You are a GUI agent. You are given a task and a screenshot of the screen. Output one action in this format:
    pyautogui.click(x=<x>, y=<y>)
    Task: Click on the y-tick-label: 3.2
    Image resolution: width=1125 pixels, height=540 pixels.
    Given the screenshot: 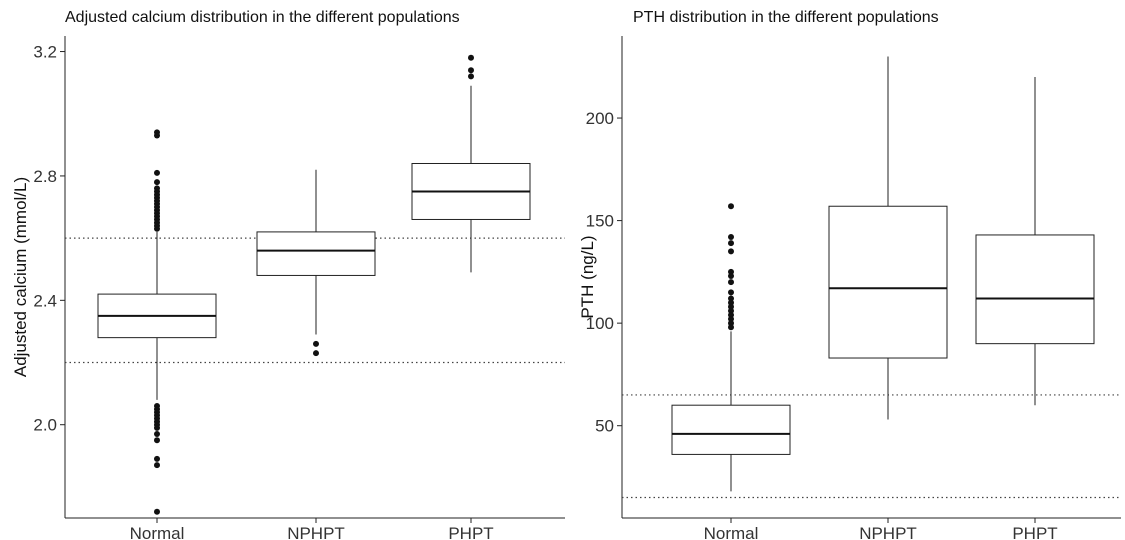 What is the action you would take?
    pyautogui.click(x=45, y=52)
    